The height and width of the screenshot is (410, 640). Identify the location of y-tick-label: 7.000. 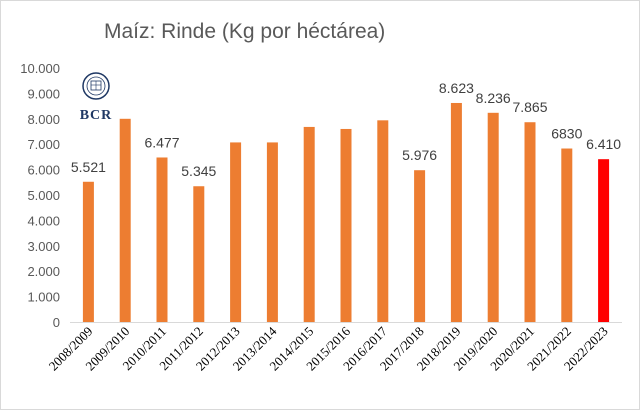
(43, 144).